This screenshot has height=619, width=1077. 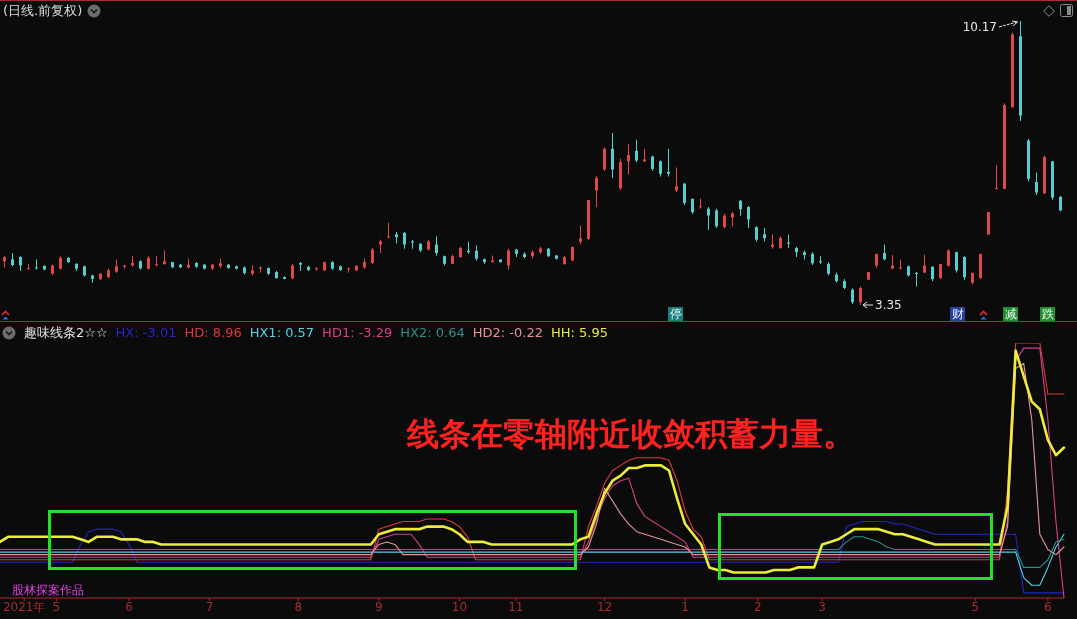 I want to click on x-tick-label: 12, so click(x=604, y=607).